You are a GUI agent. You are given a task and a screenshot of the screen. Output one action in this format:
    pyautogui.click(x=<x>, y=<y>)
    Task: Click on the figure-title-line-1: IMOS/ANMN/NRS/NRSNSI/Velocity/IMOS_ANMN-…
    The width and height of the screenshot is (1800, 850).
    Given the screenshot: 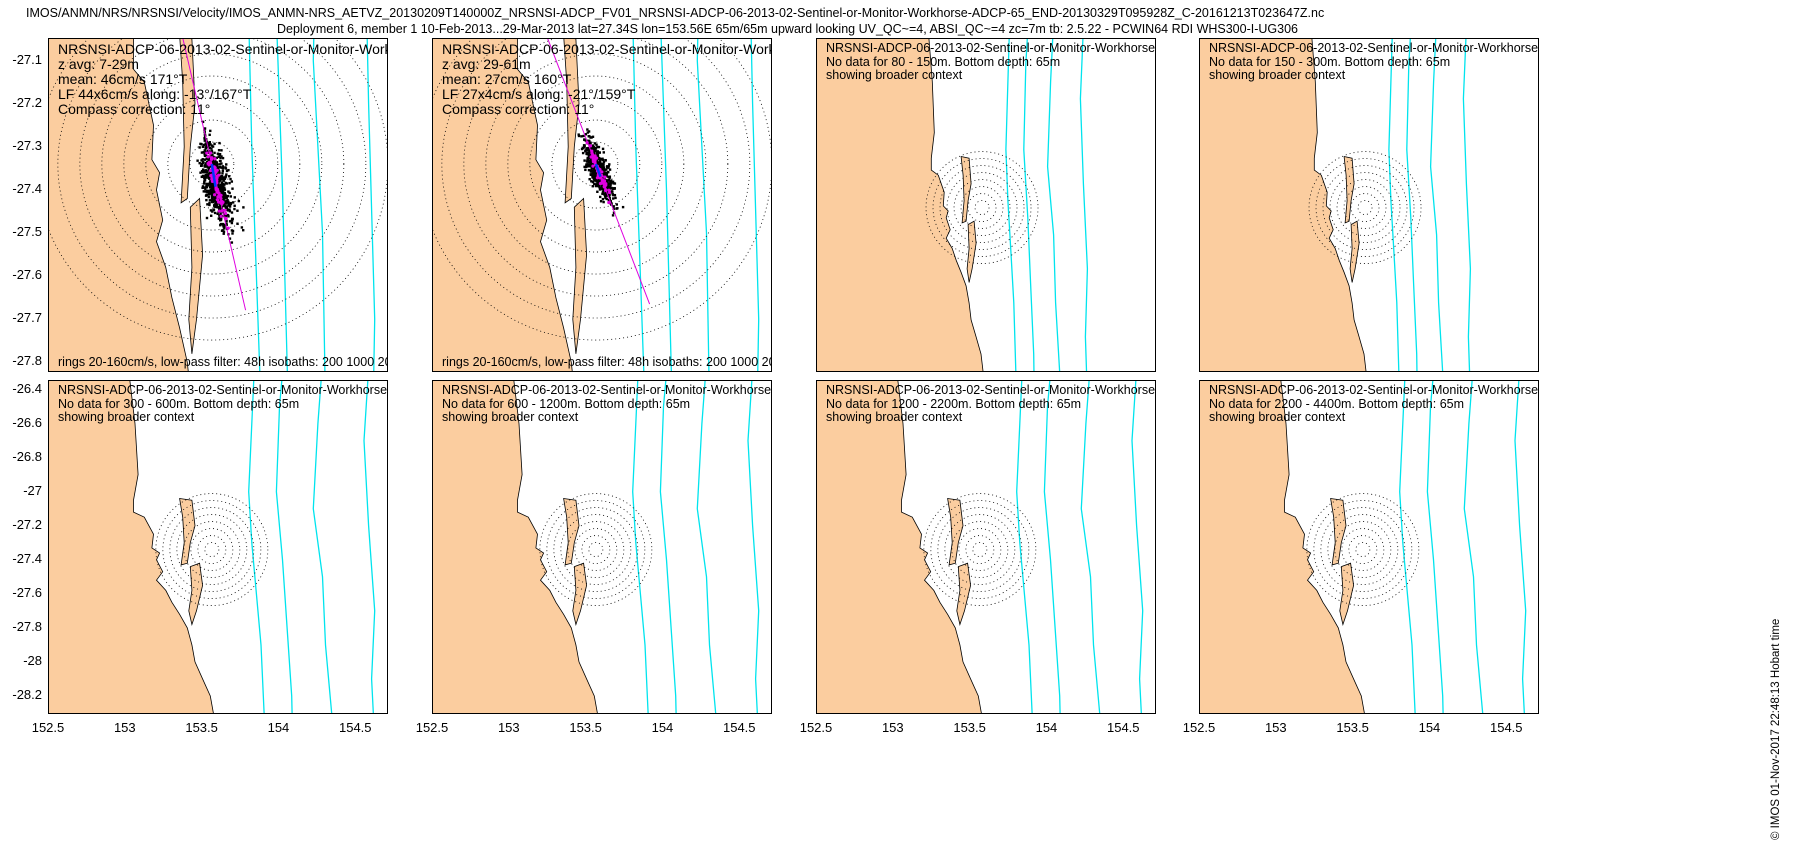 What is the action you would take?
    pyautogui.click(x=675, y=13)
    